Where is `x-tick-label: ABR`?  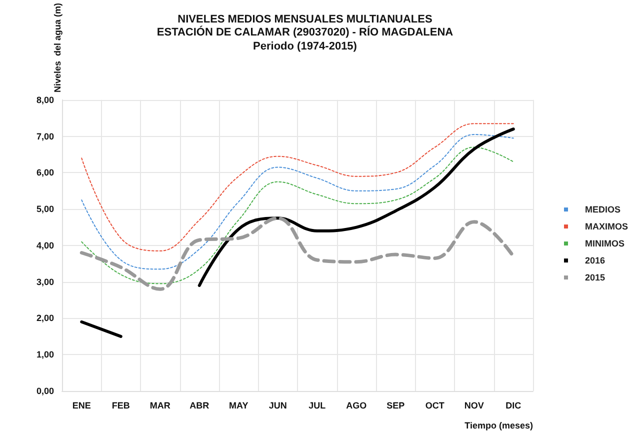 x-tick-label: ABR is located at coordinates (200, 405).